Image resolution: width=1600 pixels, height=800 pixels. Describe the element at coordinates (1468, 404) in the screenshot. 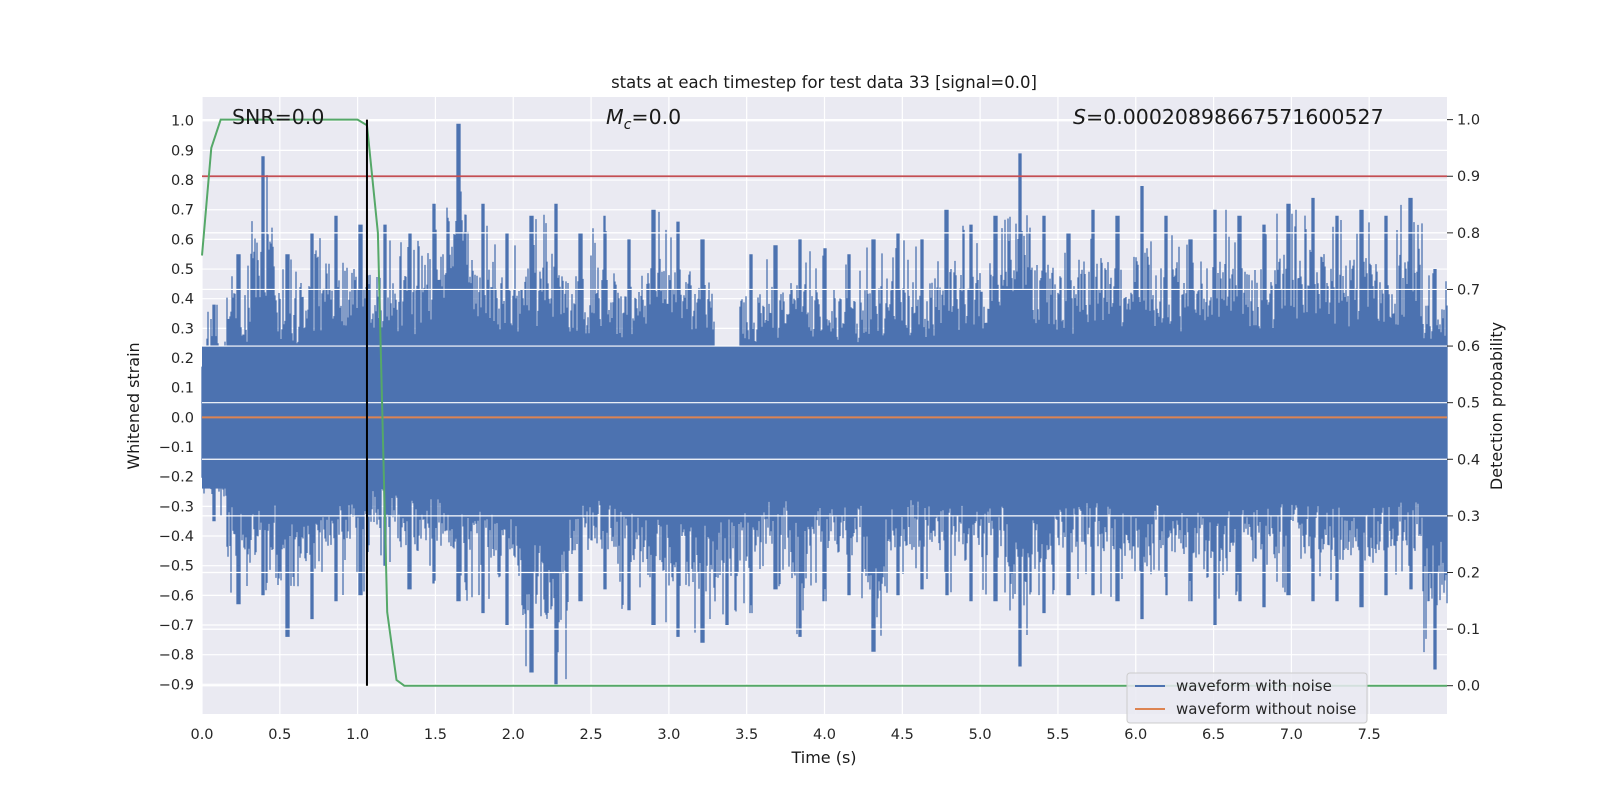

I see `y-tick-label-right: 0.5` at that location.